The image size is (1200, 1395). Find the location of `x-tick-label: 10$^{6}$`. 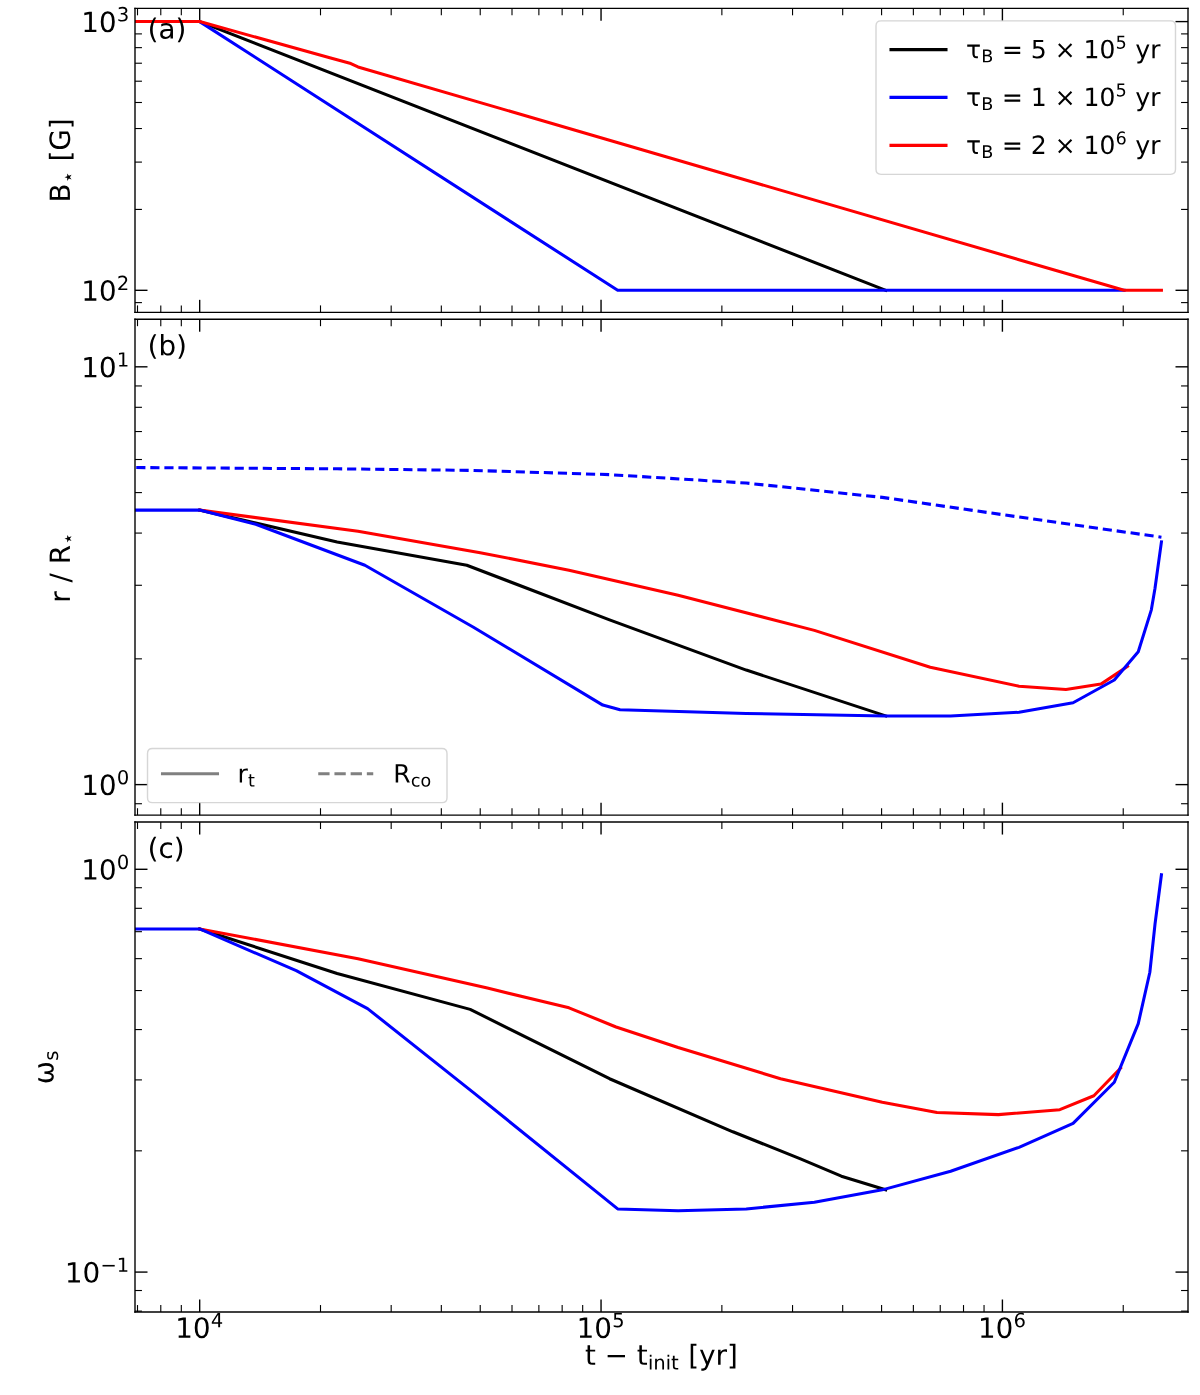

x-tick-label: 10$^{6}$ is located at coordinates (1003, 1325).